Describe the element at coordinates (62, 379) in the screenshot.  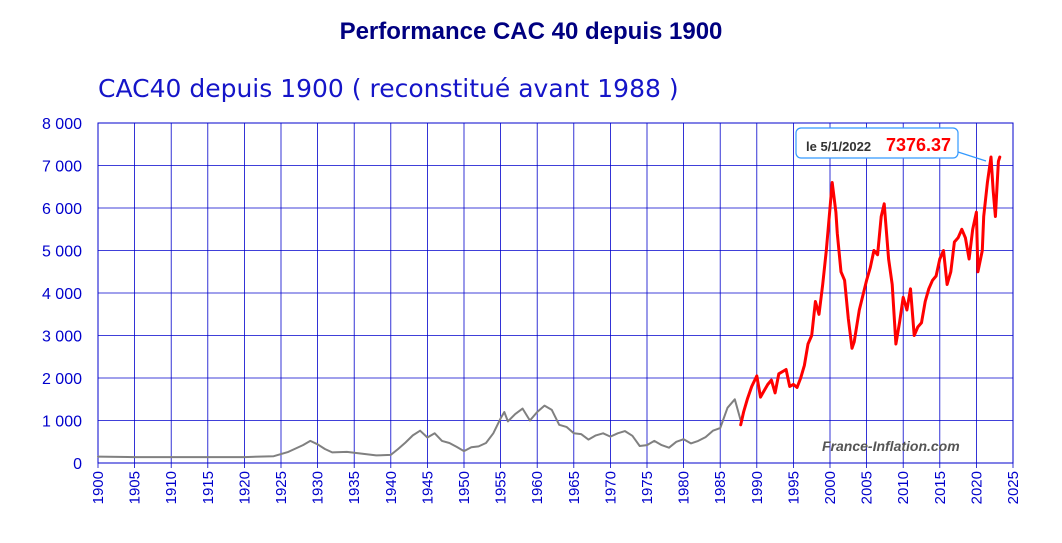
I see `y-tick-label: 2 000` at that location.